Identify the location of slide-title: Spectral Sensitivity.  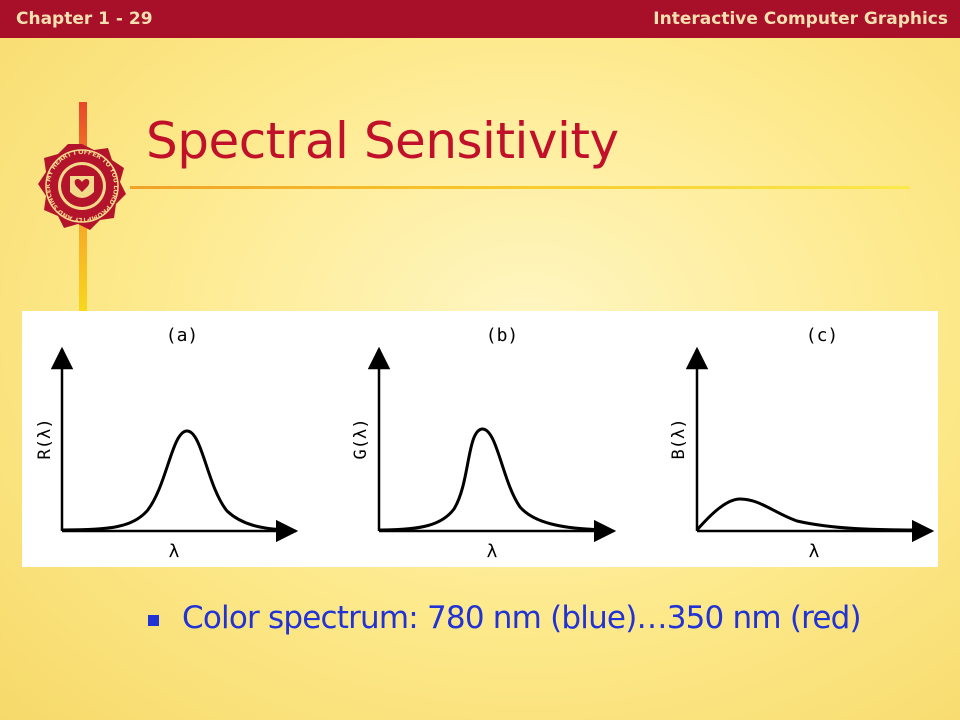
(382, 141).